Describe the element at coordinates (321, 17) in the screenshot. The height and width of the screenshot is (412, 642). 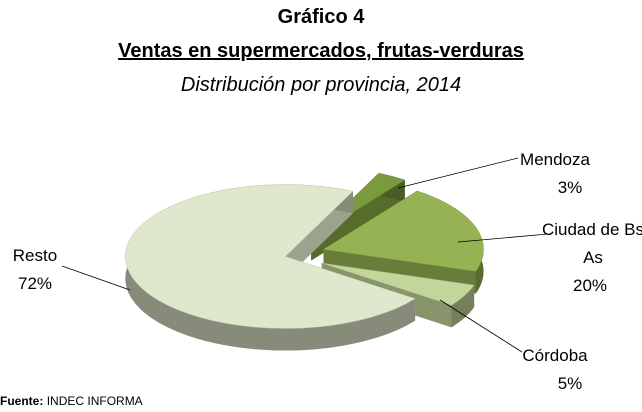
I see `chart-title: Gráfico 4` at that location.